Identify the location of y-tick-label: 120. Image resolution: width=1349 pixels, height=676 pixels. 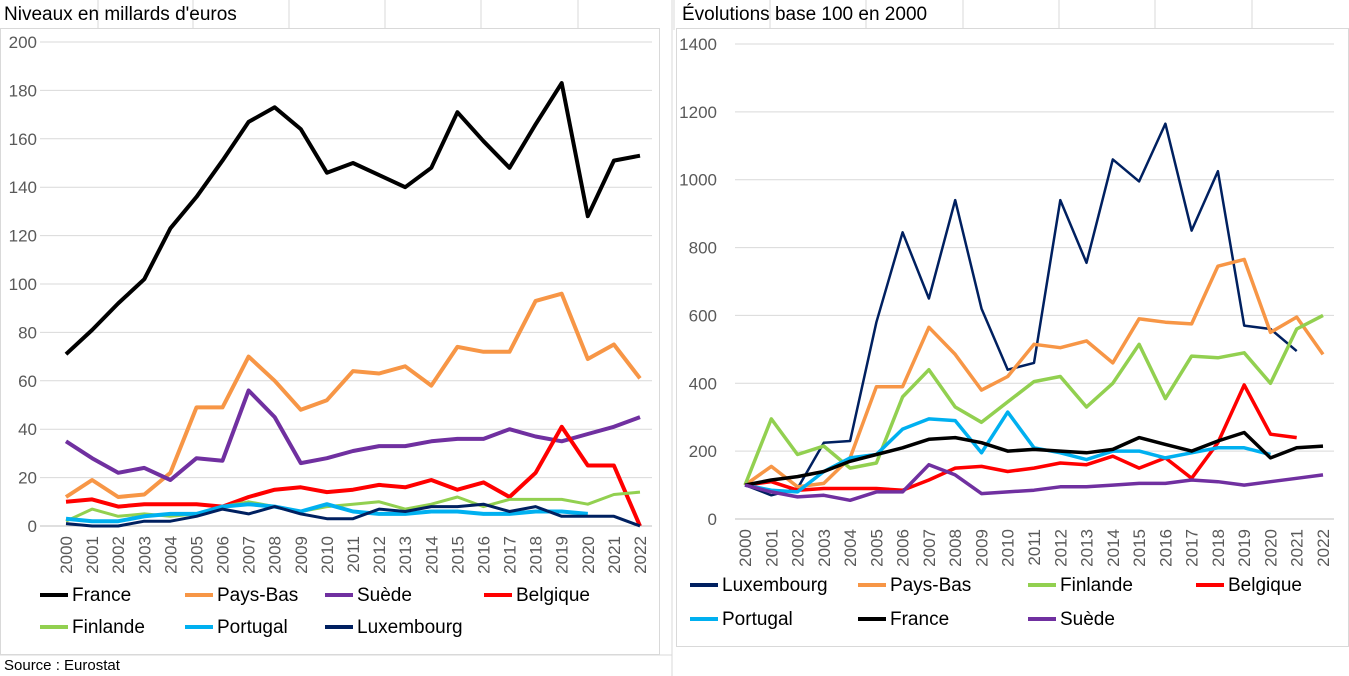
(23, 236).